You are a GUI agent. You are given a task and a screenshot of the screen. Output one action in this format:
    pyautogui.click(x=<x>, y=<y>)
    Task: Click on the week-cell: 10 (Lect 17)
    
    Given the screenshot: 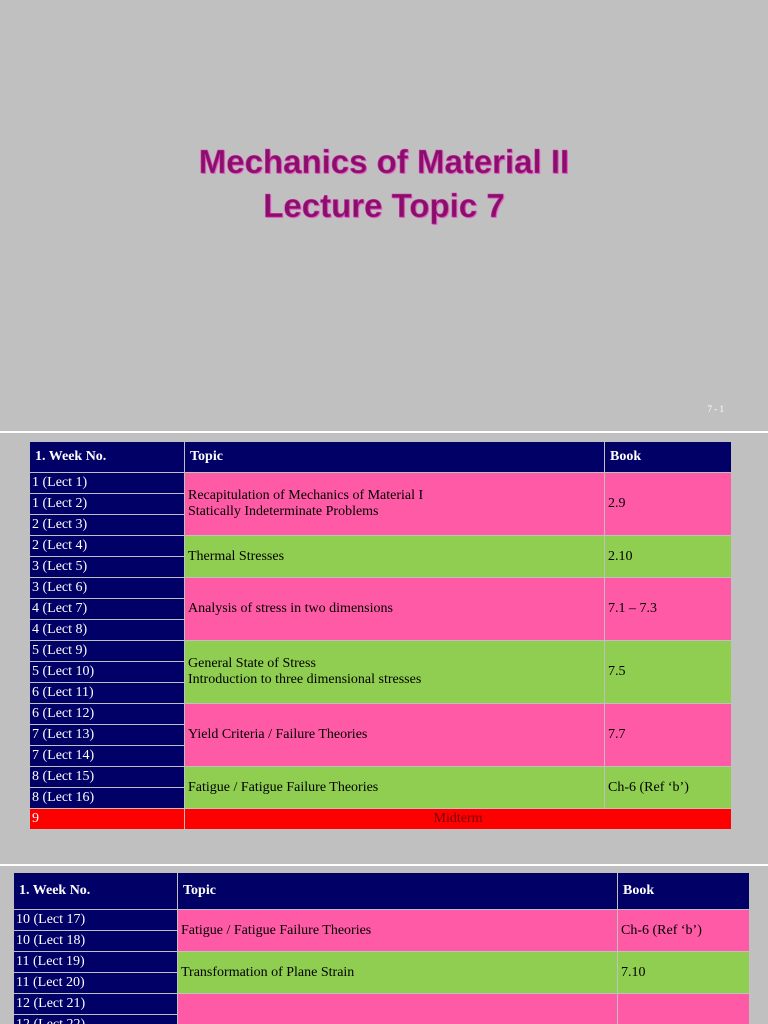 What is the action you would take?
    pyautogui.click(x=95, y=920)
    